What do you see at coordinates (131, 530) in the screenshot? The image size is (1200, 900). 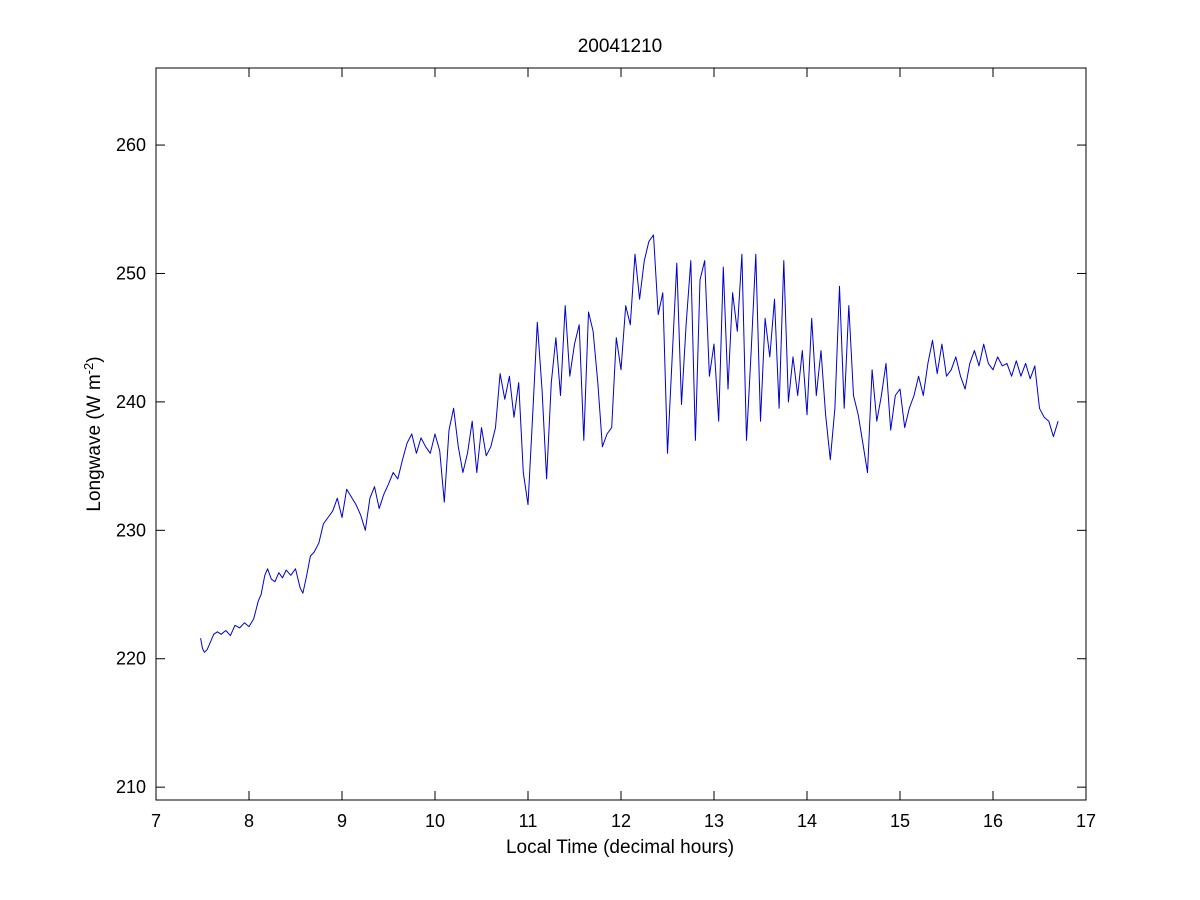 I see `y-tick-label: 230` at bounding box center [131, 530].